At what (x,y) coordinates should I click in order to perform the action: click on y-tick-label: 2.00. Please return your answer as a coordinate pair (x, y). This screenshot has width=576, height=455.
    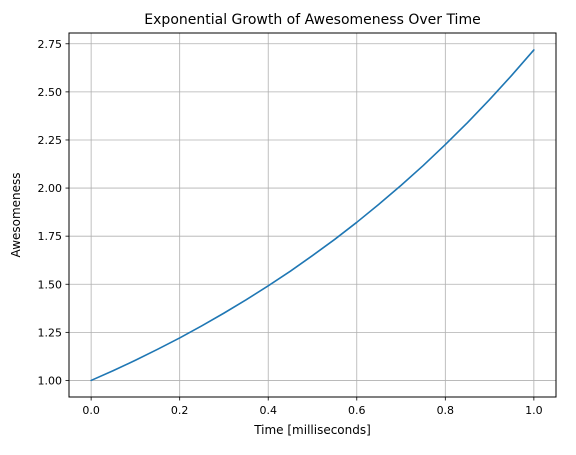
    Looking at the image, I should click on (50, 188).